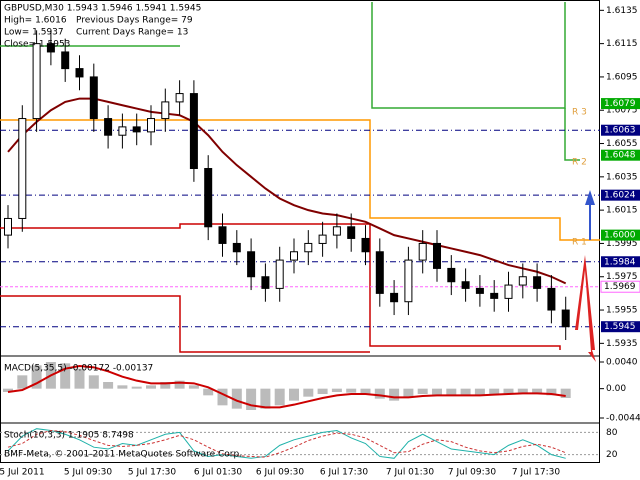 This screenshot has width=640, height=480. Describe the element at coordinates (78, 369) in the screenshot. I see `macd-title: MACD(5,35,5) -0.00172 -0.00137` at that location.